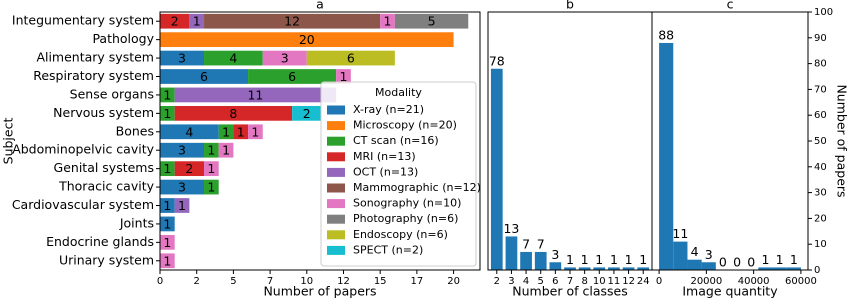  What do you see at coordinates (8, 141) in the screenshot?
I see `y-axis-label: Subject` at bounding box center [8, 141].